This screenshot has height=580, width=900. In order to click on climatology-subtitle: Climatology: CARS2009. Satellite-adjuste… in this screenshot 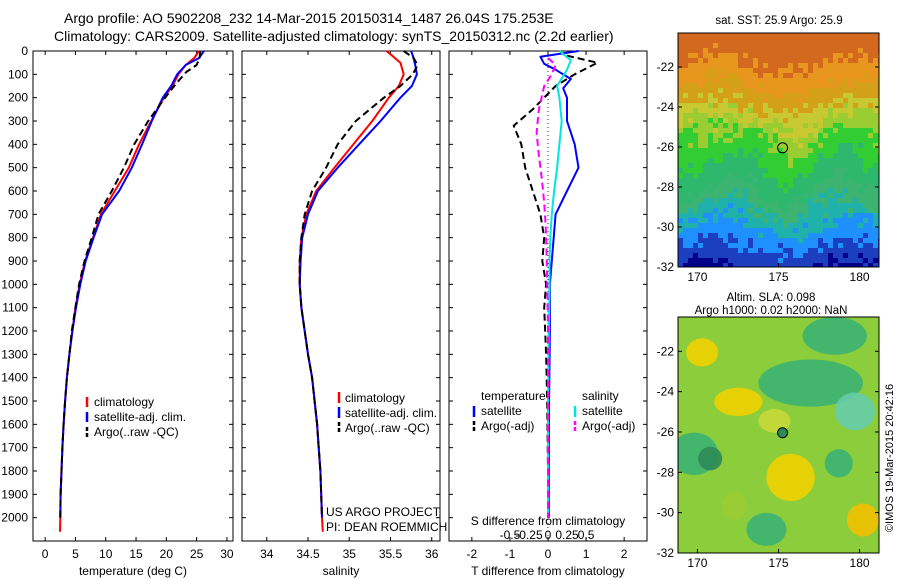, I will do `click(334, 36)`.